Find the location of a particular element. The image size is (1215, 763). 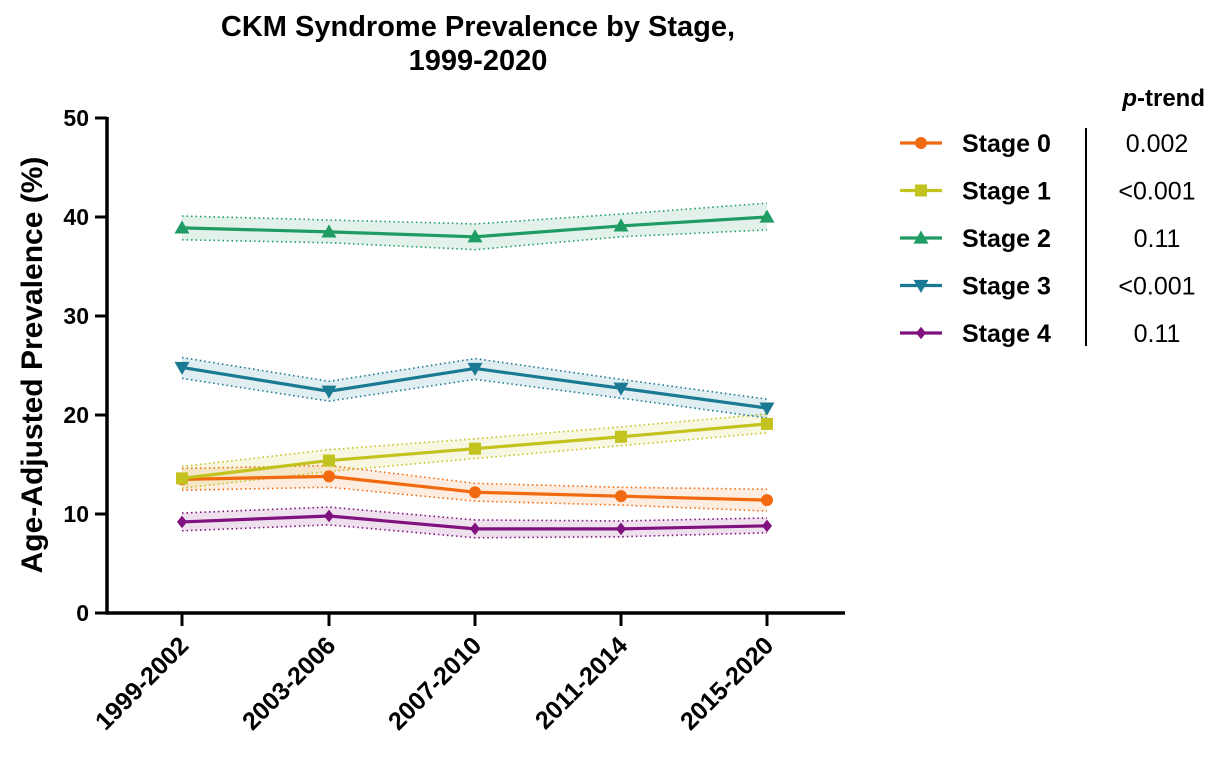

y-tick-label: 0 is located at coordinates (82, 613).